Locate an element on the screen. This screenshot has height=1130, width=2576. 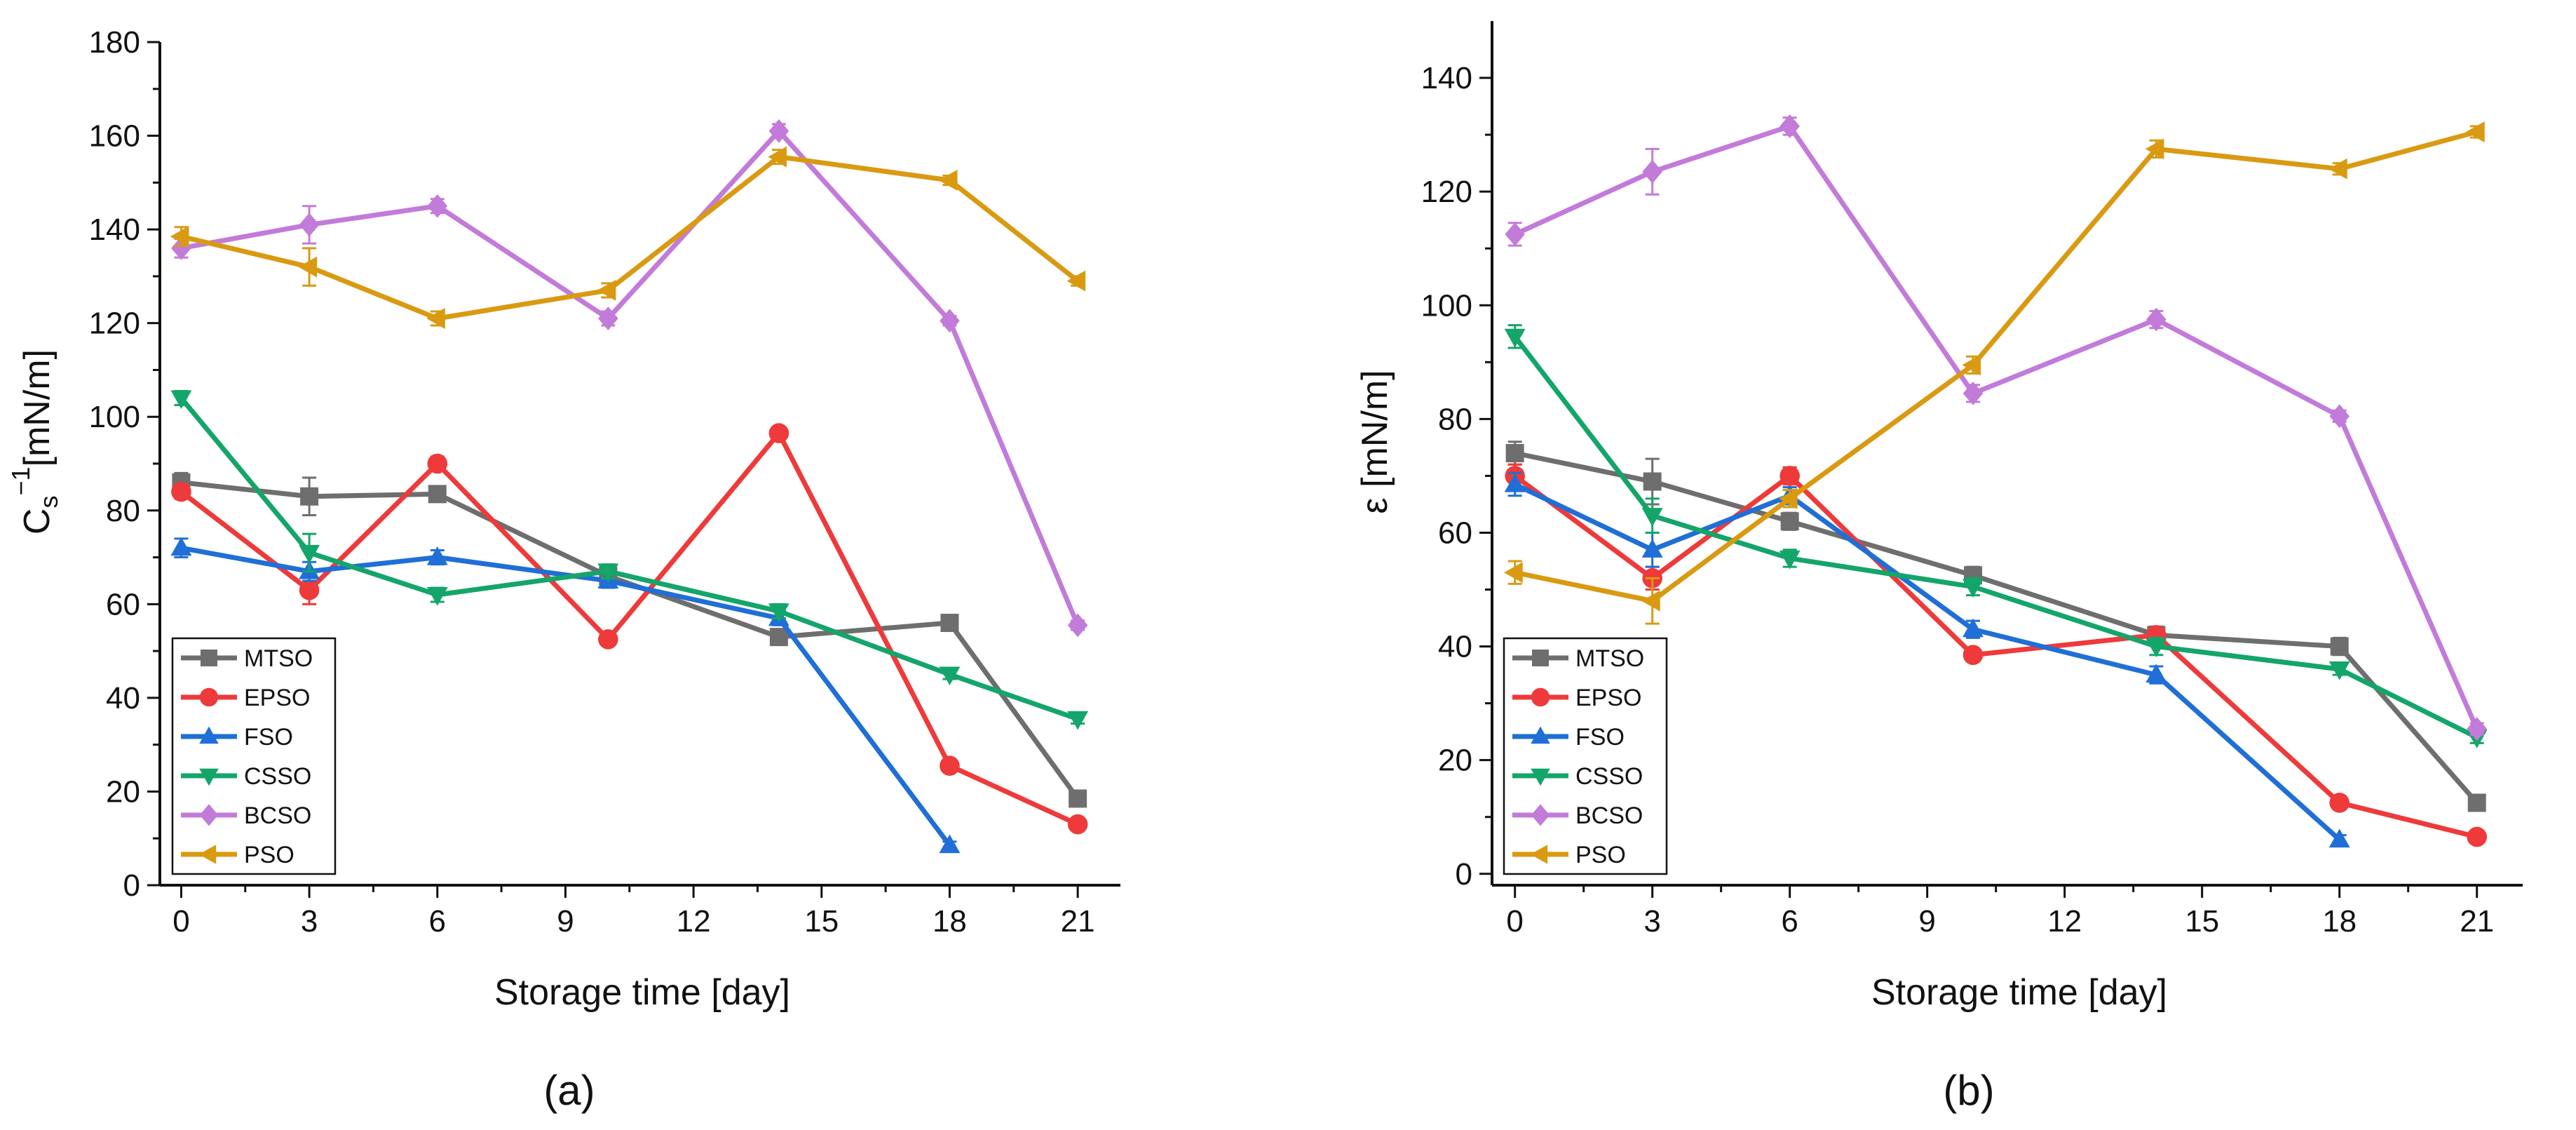
chart-b-series-csso is located at coordinates (1996, 536).